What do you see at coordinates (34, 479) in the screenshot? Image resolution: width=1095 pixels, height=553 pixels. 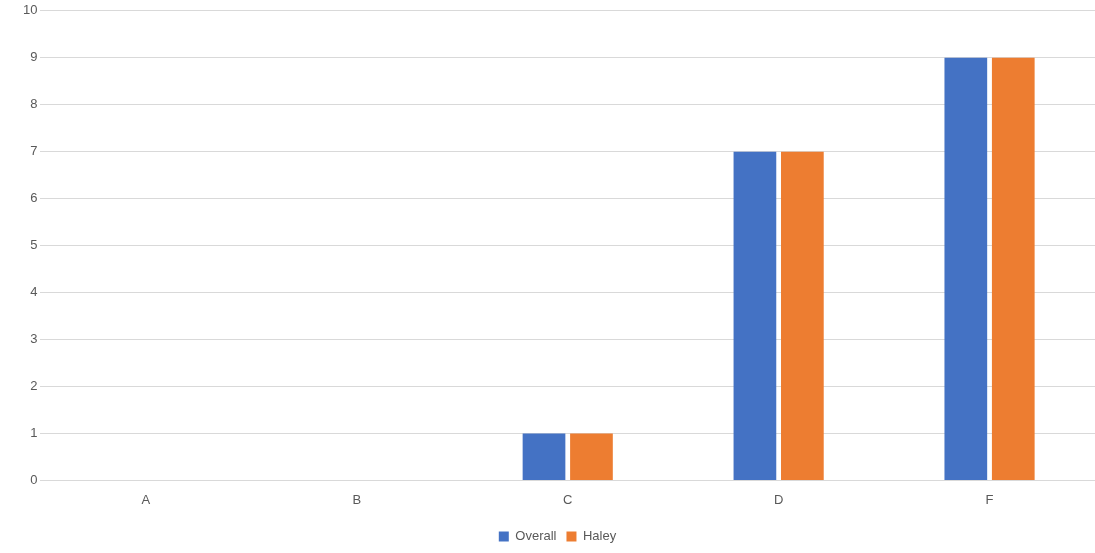 I see `y-tick-label: 0` at bounding box center [34, 479].